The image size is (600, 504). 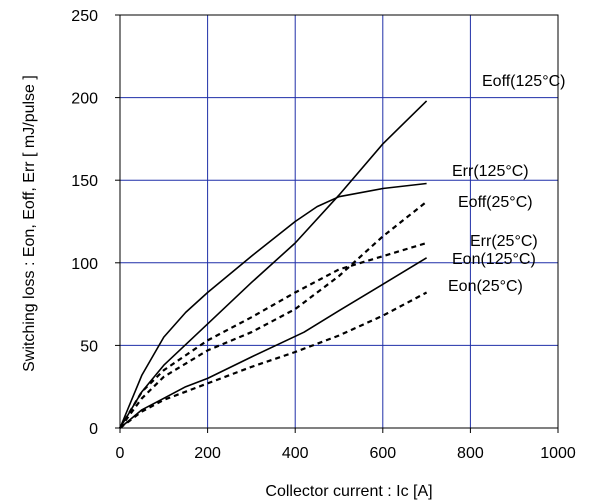 I want to click on y-tick-label: 200, so click(x=84, y=99).